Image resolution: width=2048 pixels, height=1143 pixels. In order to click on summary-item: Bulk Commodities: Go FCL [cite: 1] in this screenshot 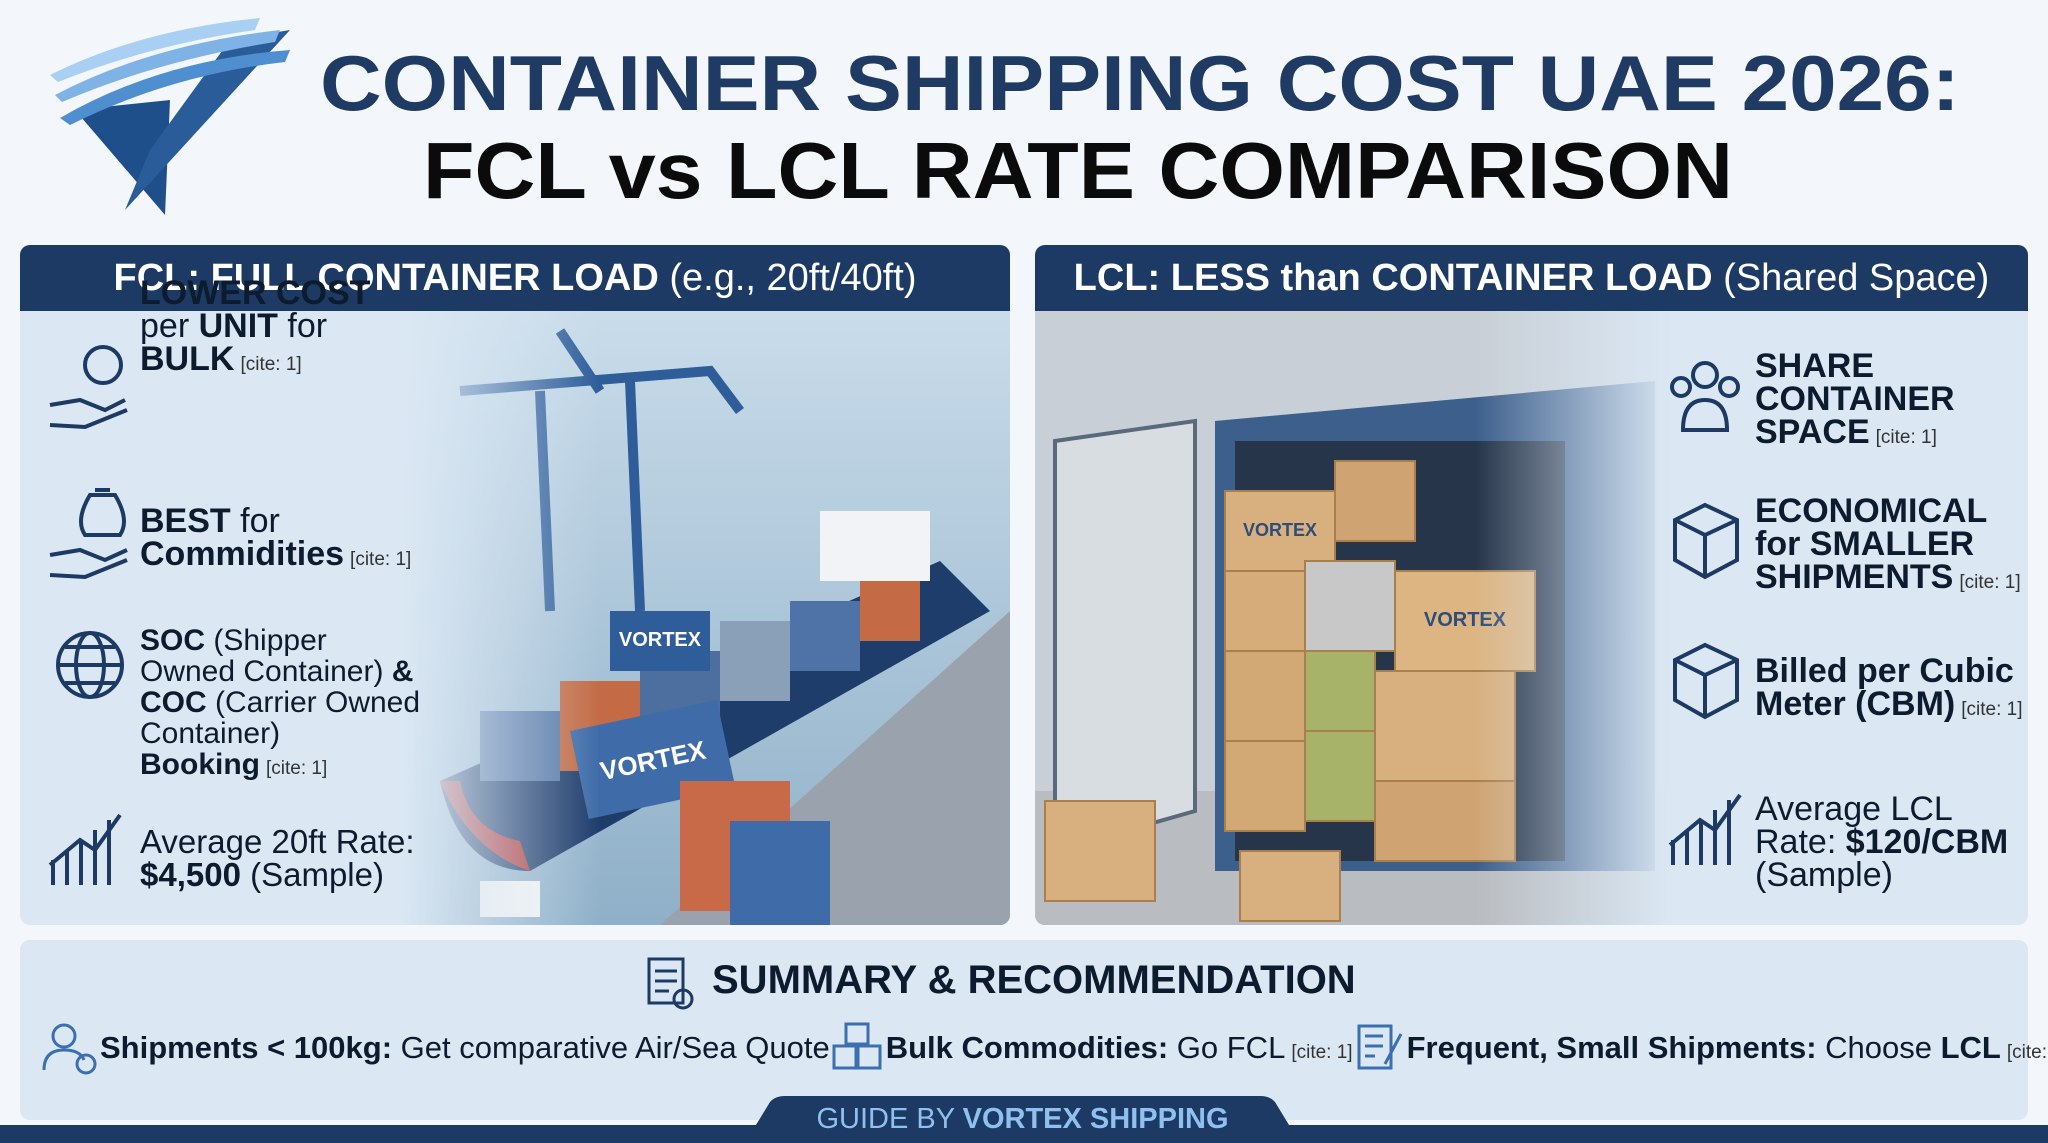, I will do `click(1119, 1048)`.